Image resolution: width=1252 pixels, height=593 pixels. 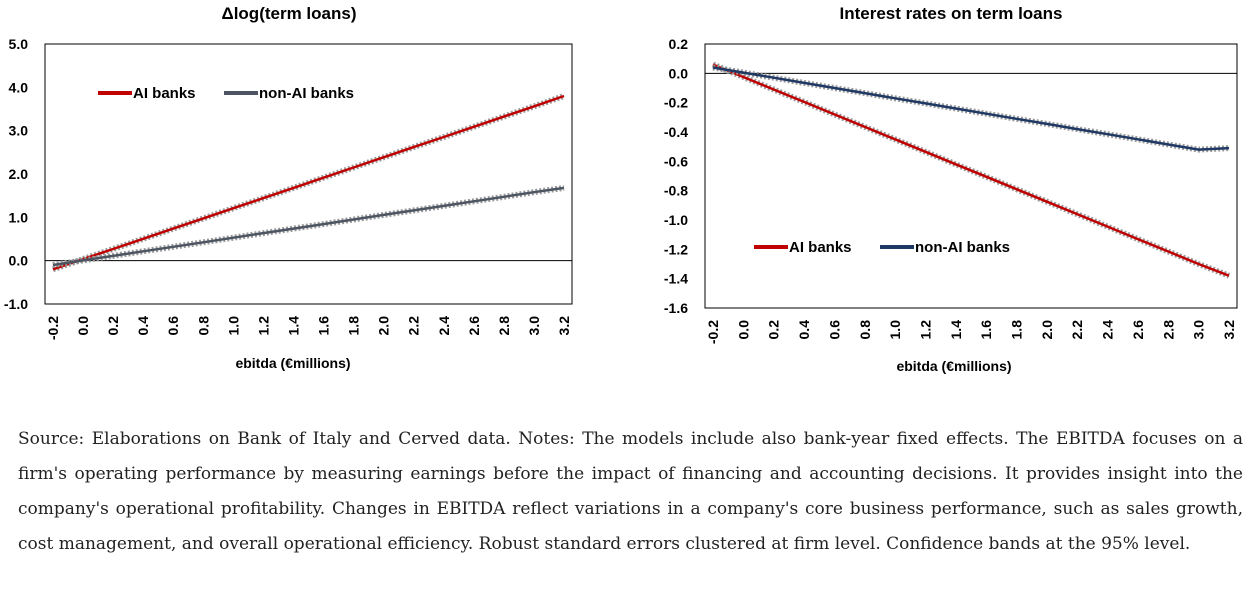 I want to click on y-tick-label: -0.8, so click(x=676, y=191).